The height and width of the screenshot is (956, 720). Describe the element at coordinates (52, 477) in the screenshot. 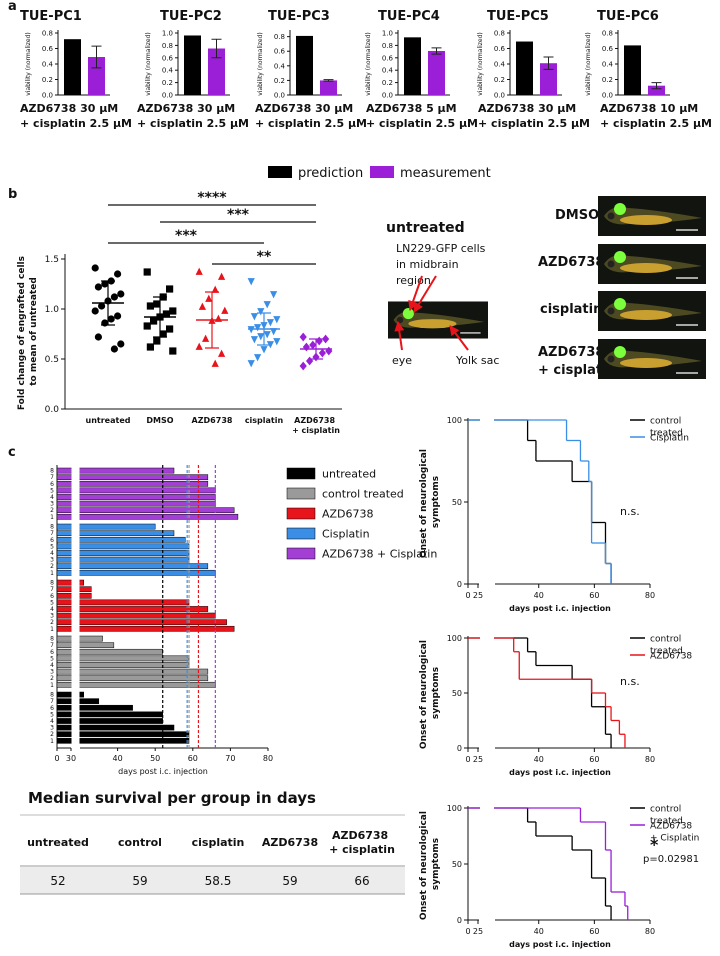

I see `row-label: 7` at that location.